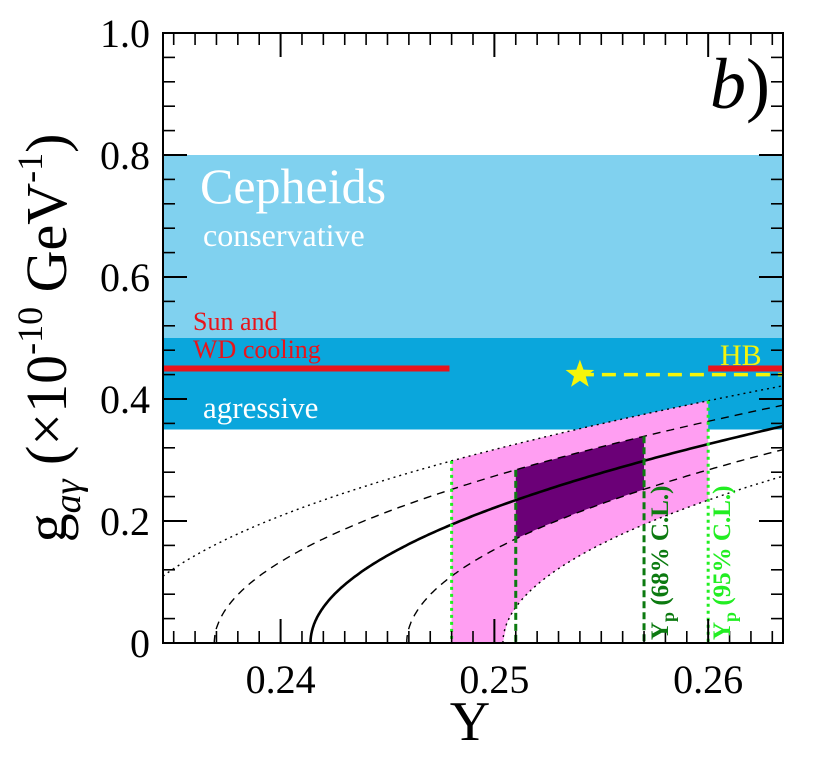 The width and height of the screenshot is (831, 757). What do you see at coordinates (125, 33) in the screenshot?
I see `y-tick-label: 1.0` at bounding box center [125, 33].